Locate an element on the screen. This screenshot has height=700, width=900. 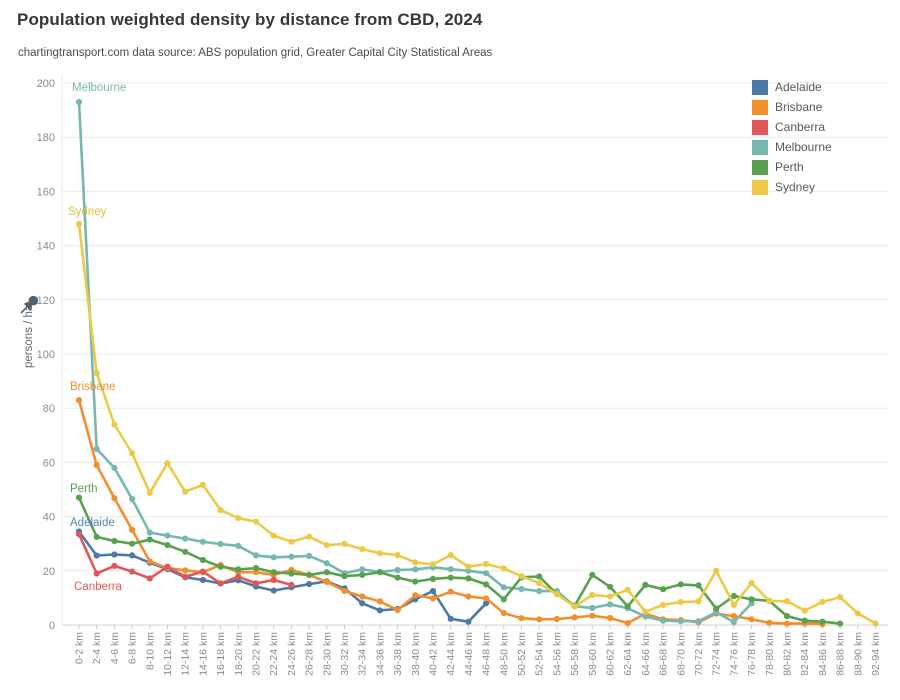
legend-item-melbourne: Melbourne is located at coordinates (792, 147).